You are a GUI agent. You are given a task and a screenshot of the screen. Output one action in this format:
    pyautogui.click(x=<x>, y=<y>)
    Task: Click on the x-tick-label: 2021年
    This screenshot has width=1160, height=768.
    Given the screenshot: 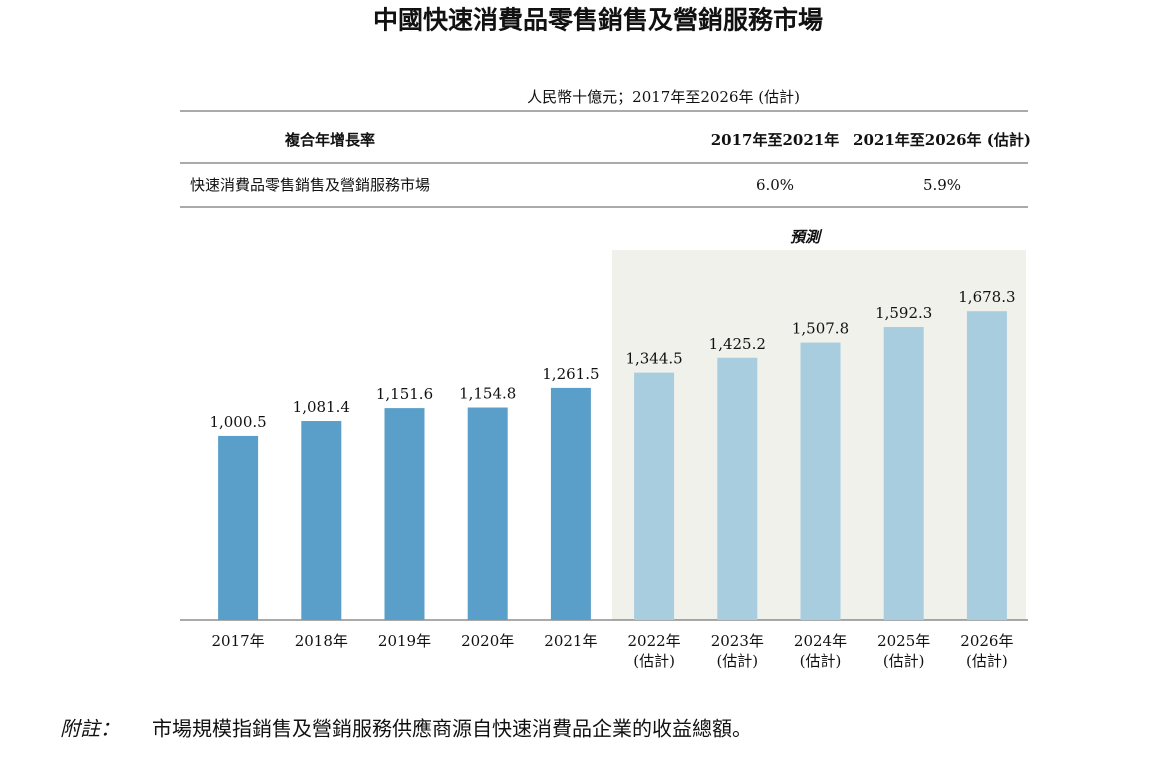 What is the action you would take?
    pyautogui.click(x=570, y=641)
    